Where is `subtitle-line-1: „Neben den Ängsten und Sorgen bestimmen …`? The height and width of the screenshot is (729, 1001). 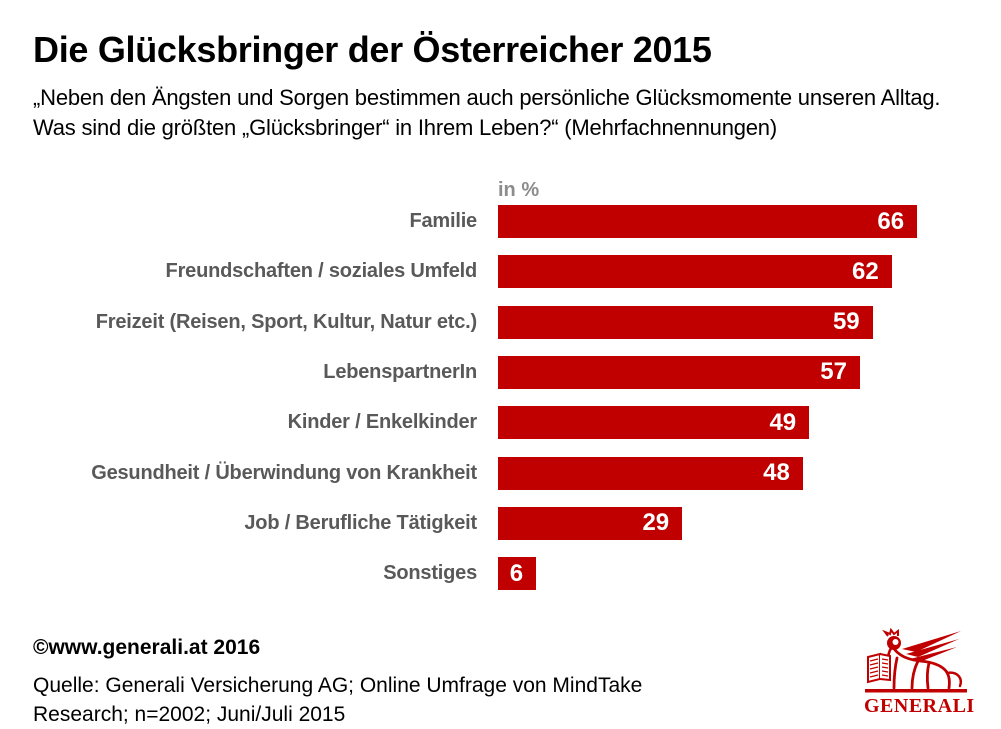 subtitle-line-1: „Neben den Ängsten und Sorgen bestimmen … is located at coordinates (487, 97).